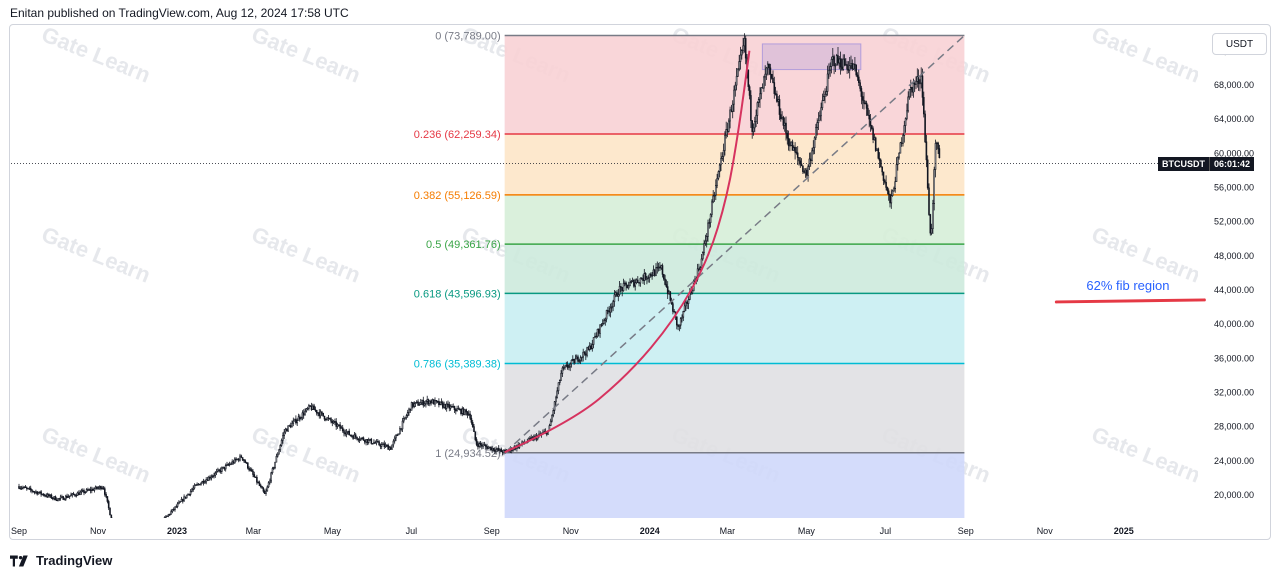  What do you see at coordinates (467, 36) in the screenshot?
I see `fib-level-label-0: 0 (73,789.00)` at bounding box center [467, 36].